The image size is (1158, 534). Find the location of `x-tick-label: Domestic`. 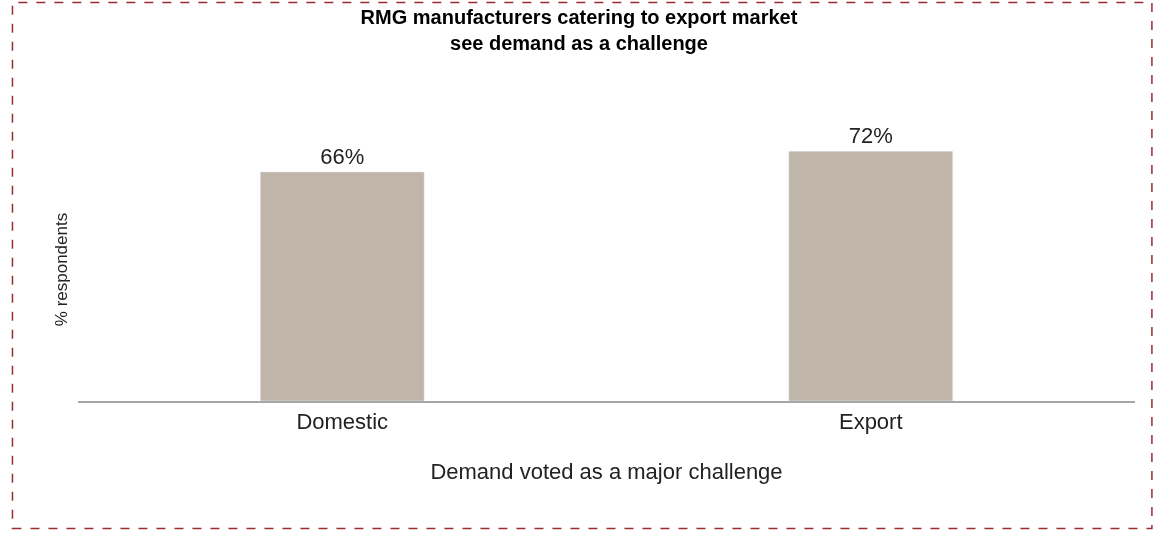

x-tick-label: Domestic is located at coordinates (342, 422).